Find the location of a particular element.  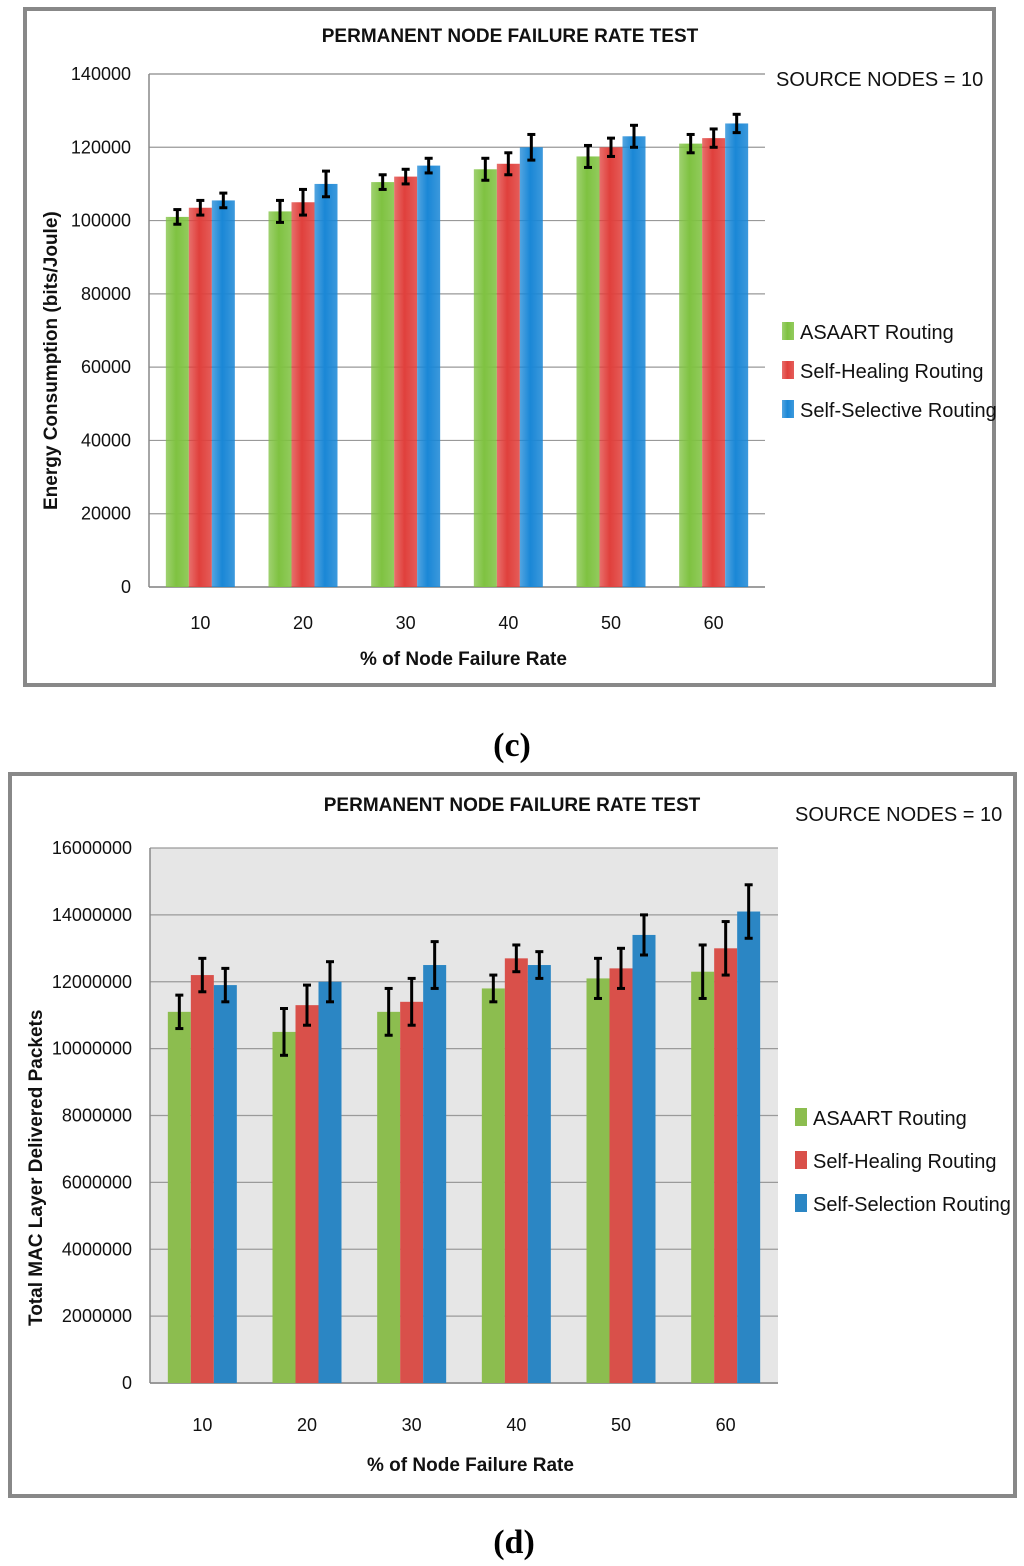

chart-c-y-axis-label: Energy Consumption (bits/Joule) is located at coordinates (51, 360).